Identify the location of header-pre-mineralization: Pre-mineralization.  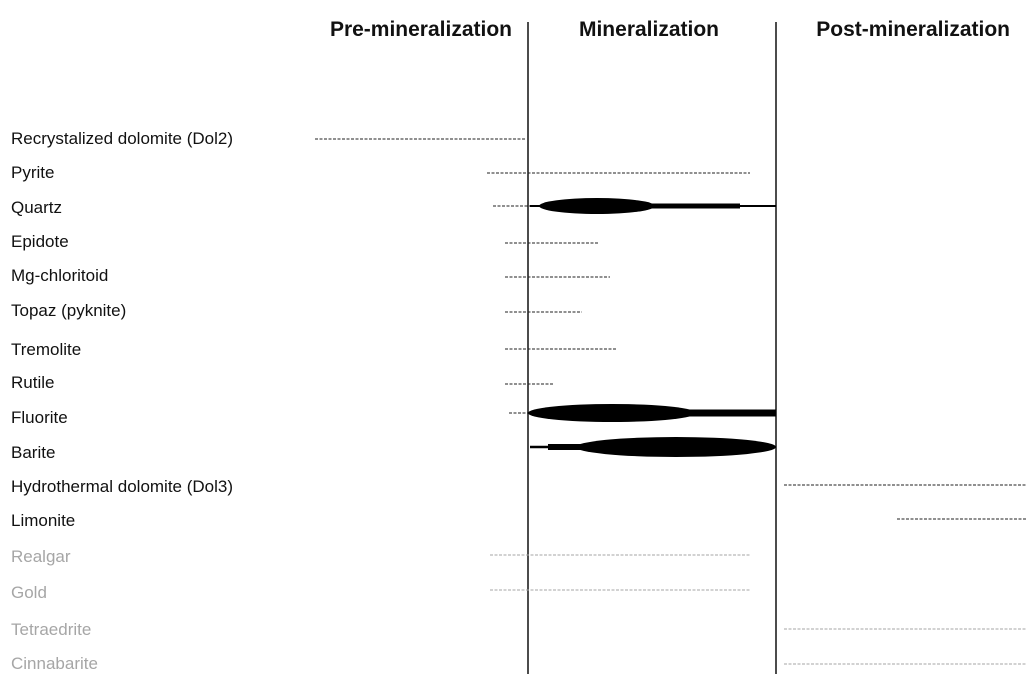
(421, 29).